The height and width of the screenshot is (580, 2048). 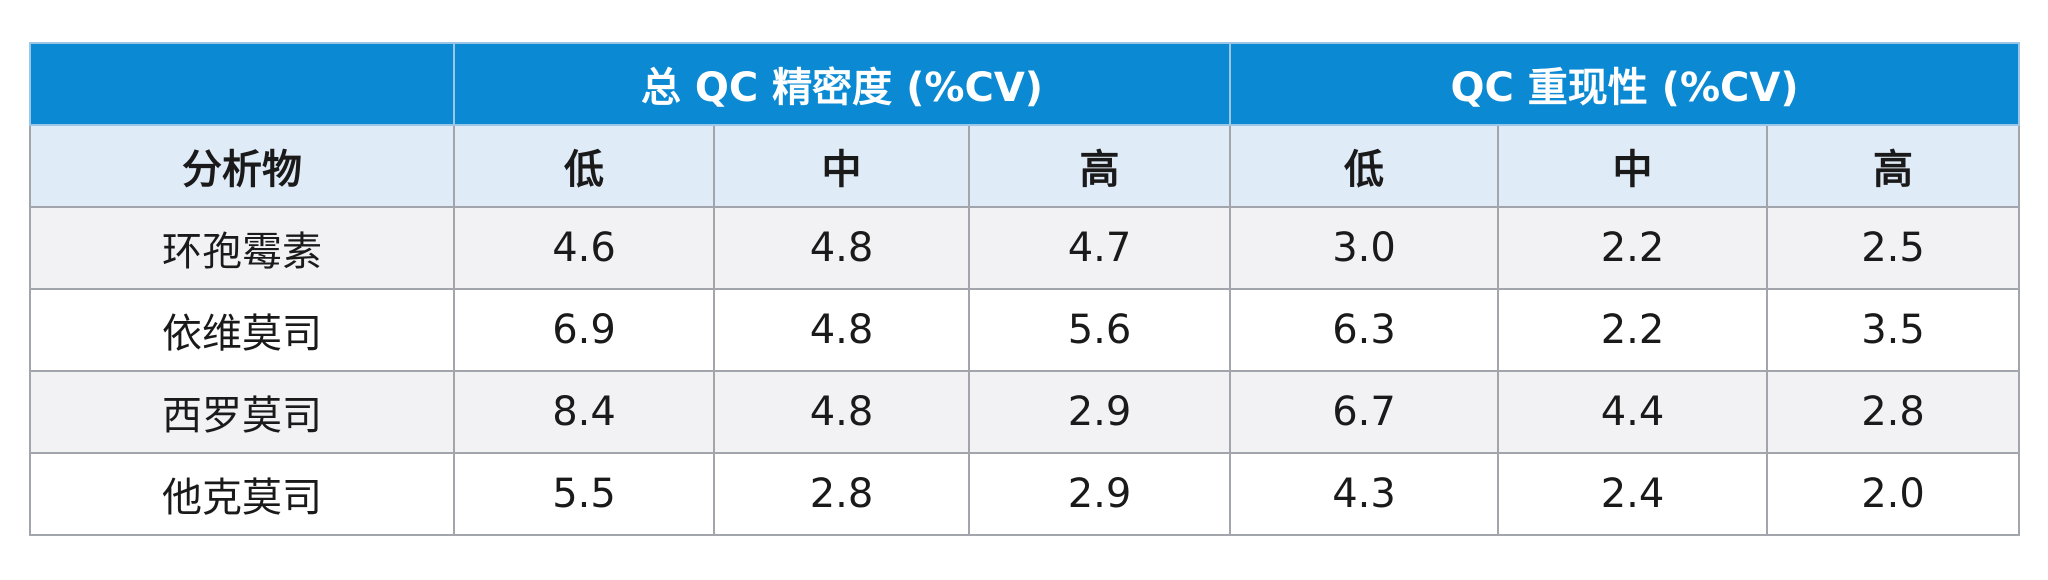 What do you see at coordinates (242, 248) in the screenshot?
I see `analyte-cell: 环孢霉素` at bounding box center [242, 248].